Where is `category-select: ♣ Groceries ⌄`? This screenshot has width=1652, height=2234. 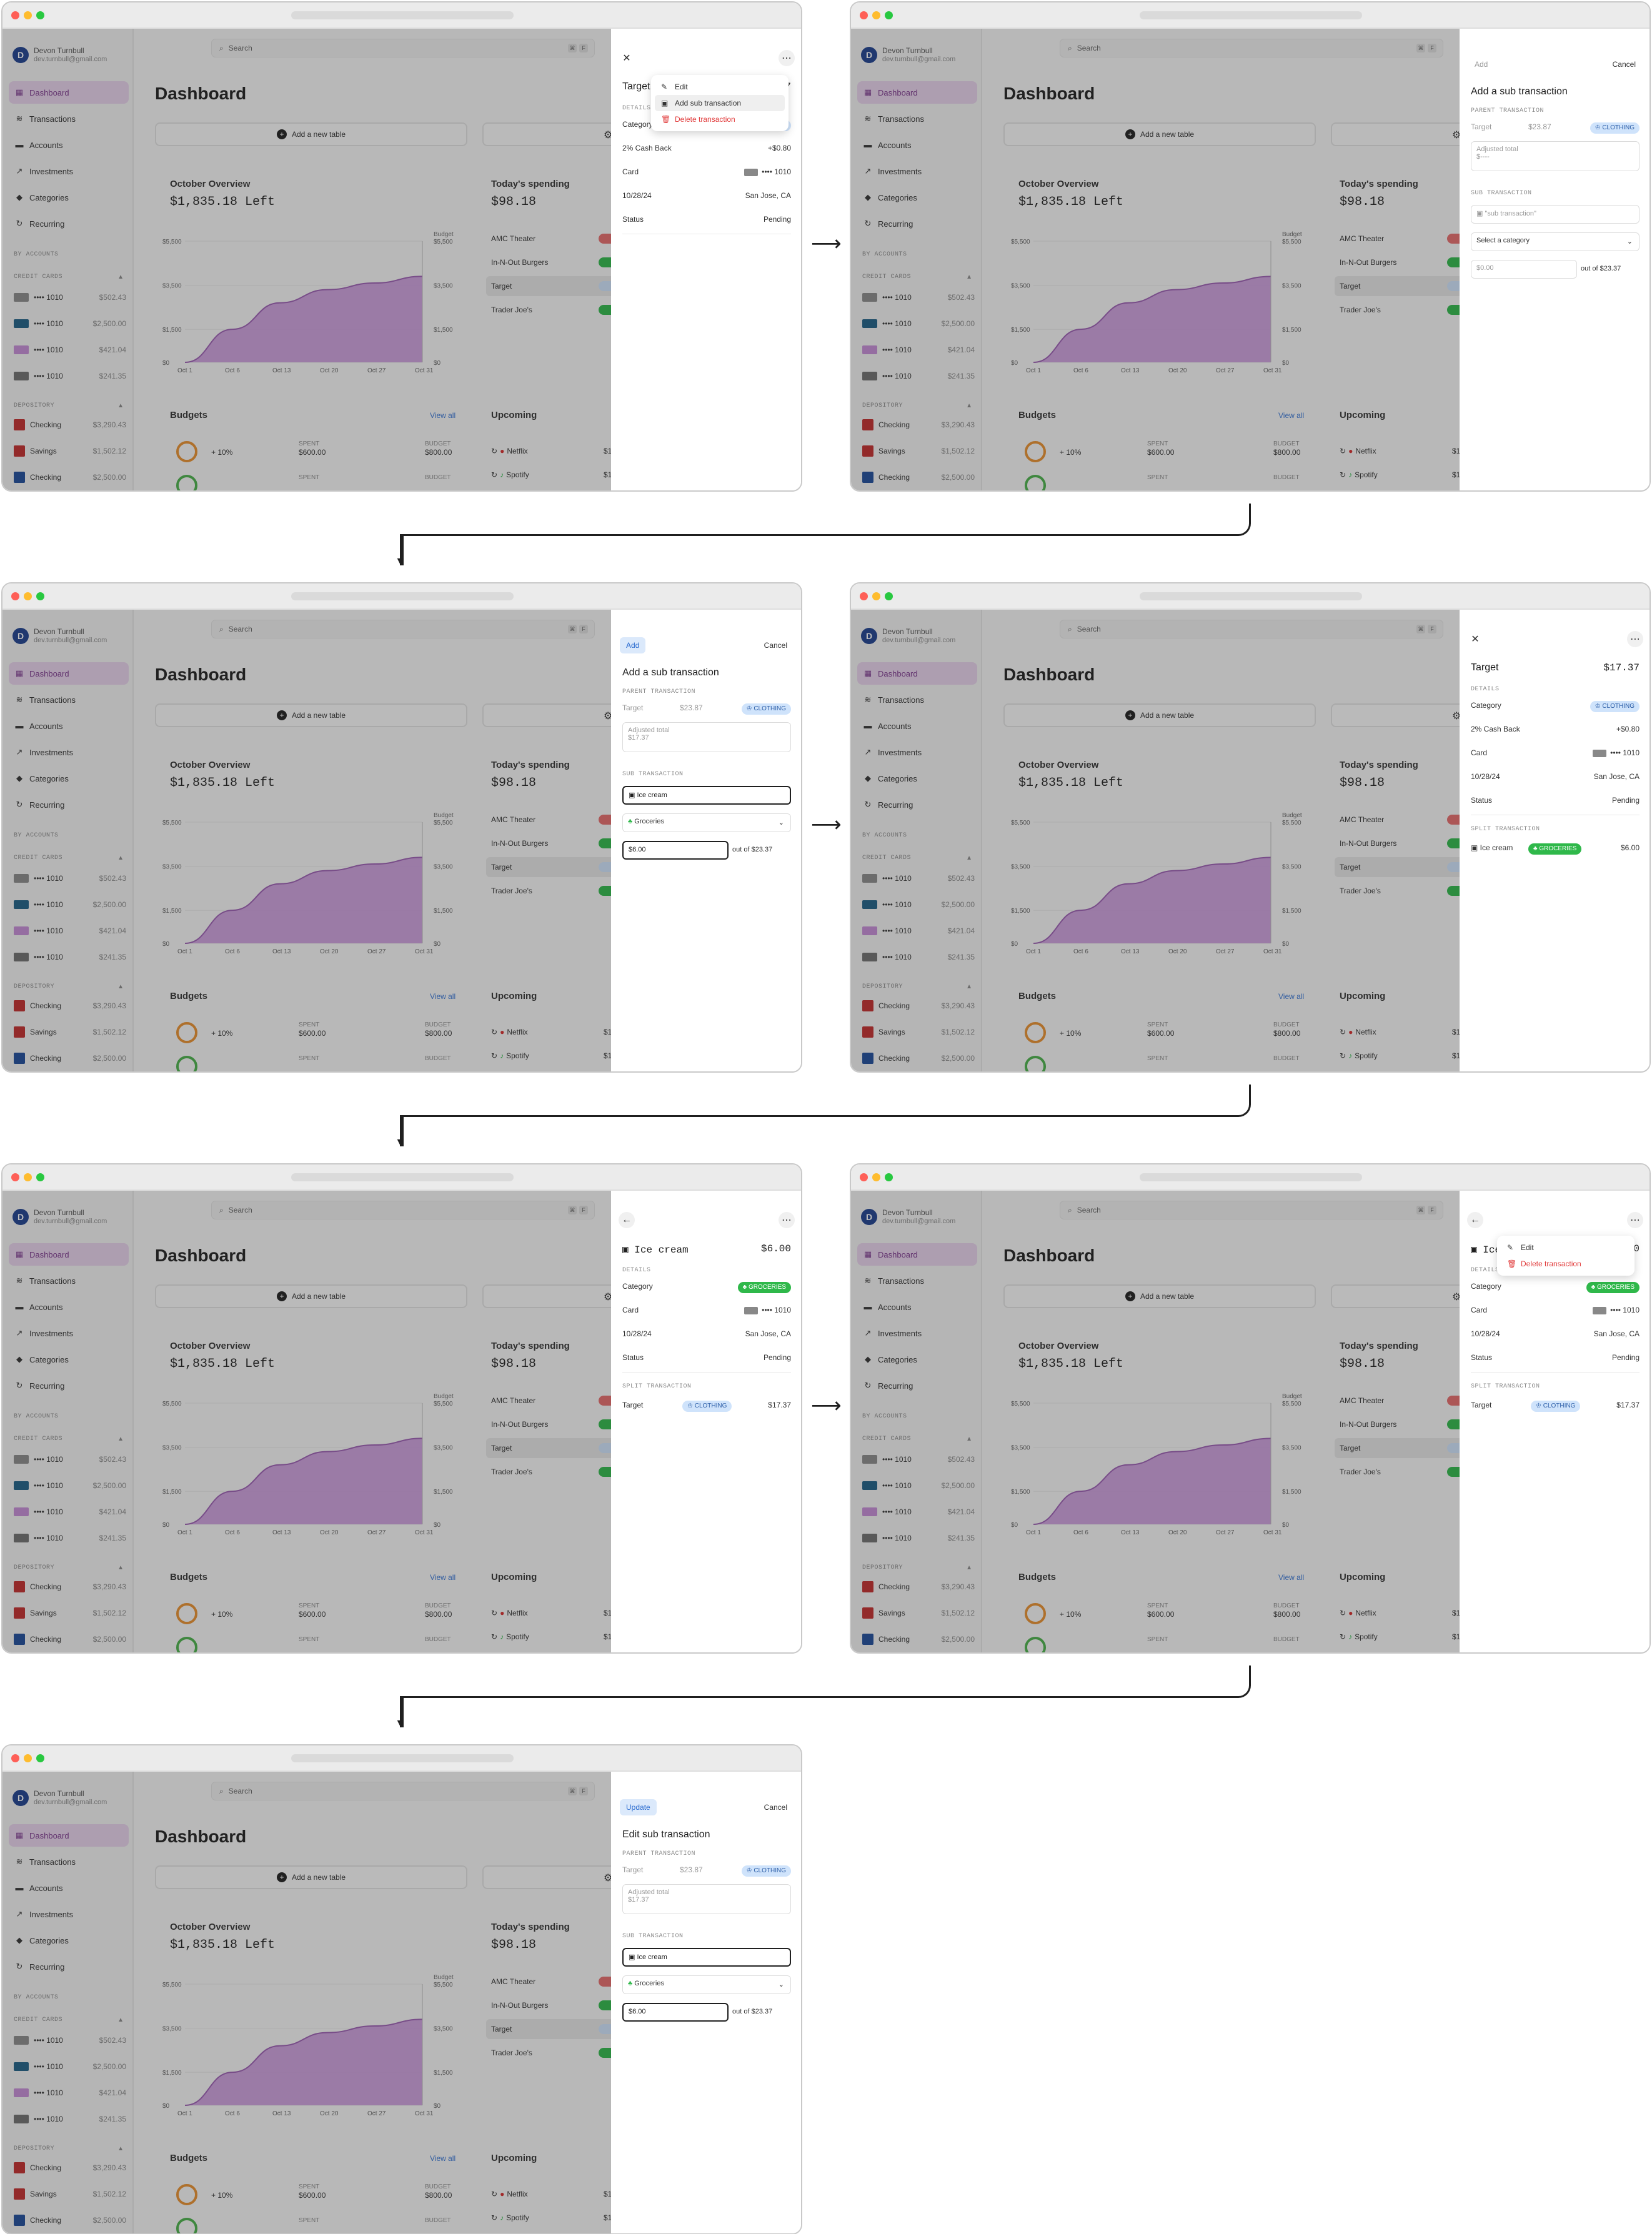 category-select: ♣ Groceries ⌄ is located at coordinates (706, 1984).